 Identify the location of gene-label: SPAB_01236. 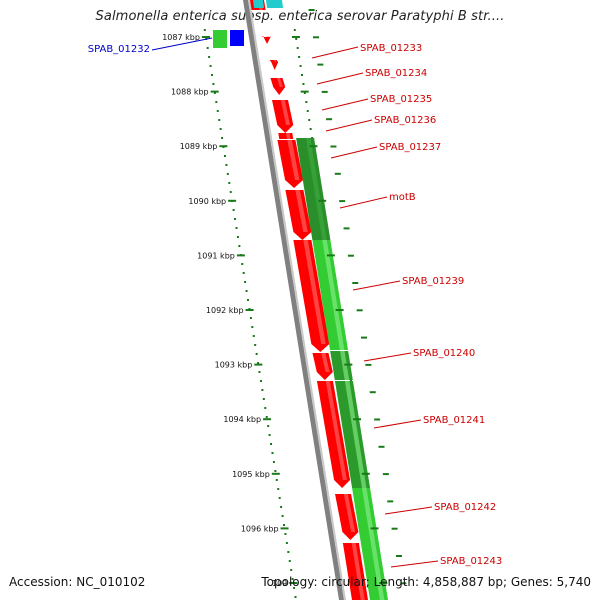
(405, 120).